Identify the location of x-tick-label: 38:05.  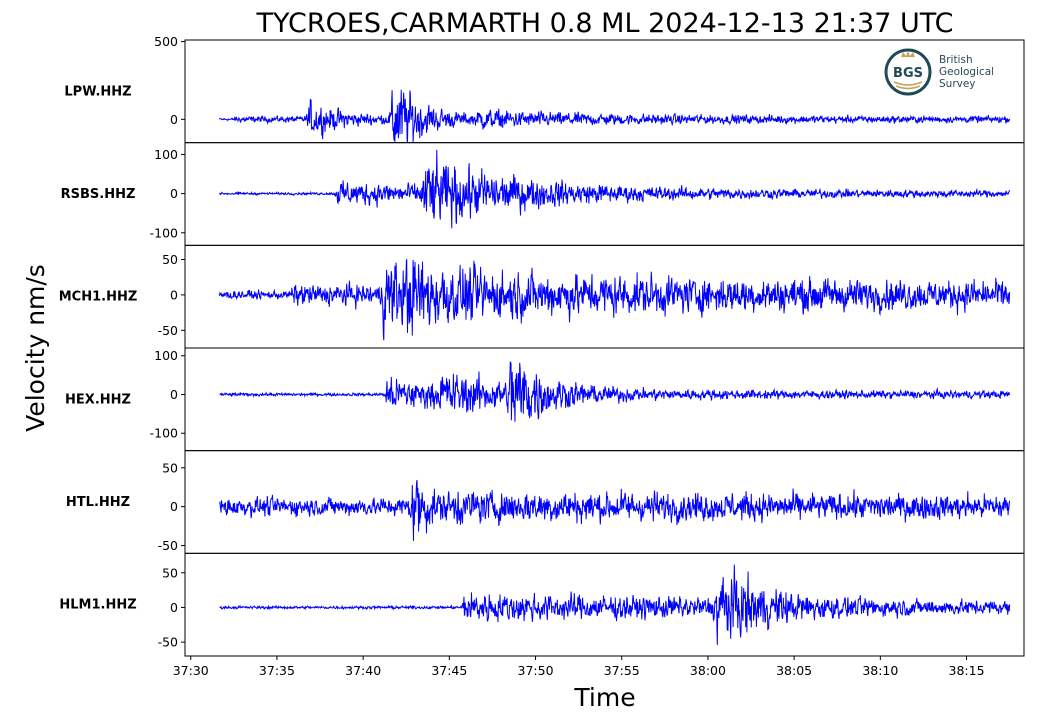
(794, 670).